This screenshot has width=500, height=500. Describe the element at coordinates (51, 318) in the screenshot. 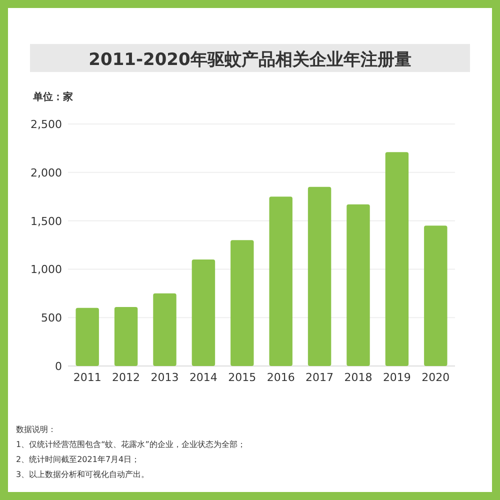

I see `y-tick-label: 500` at that location.